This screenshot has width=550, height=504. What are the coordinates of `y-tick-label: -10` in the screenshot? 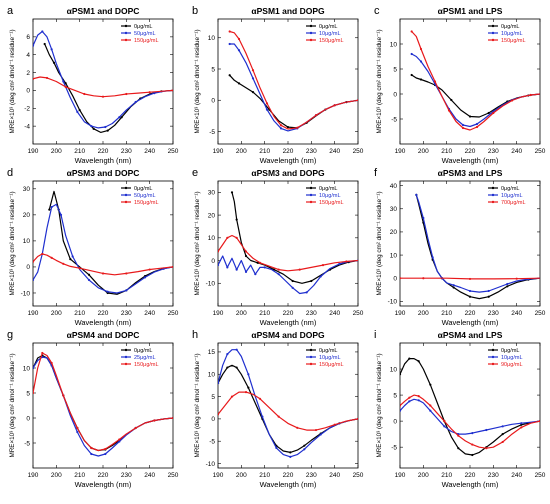 It's located at (211, 464).